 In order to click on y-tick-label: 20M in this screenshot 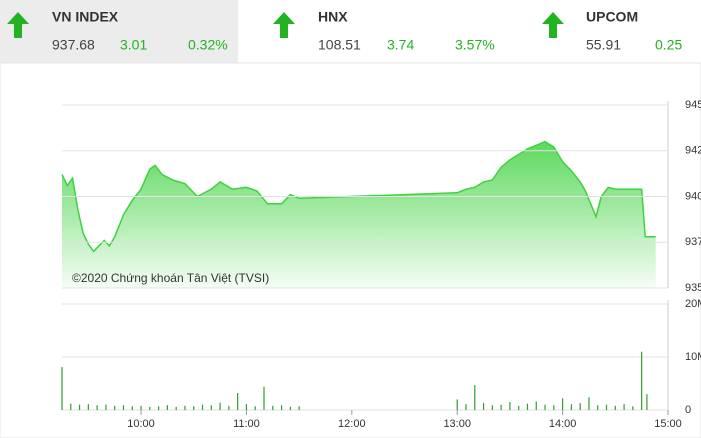, I will do `click(693, 304)`.